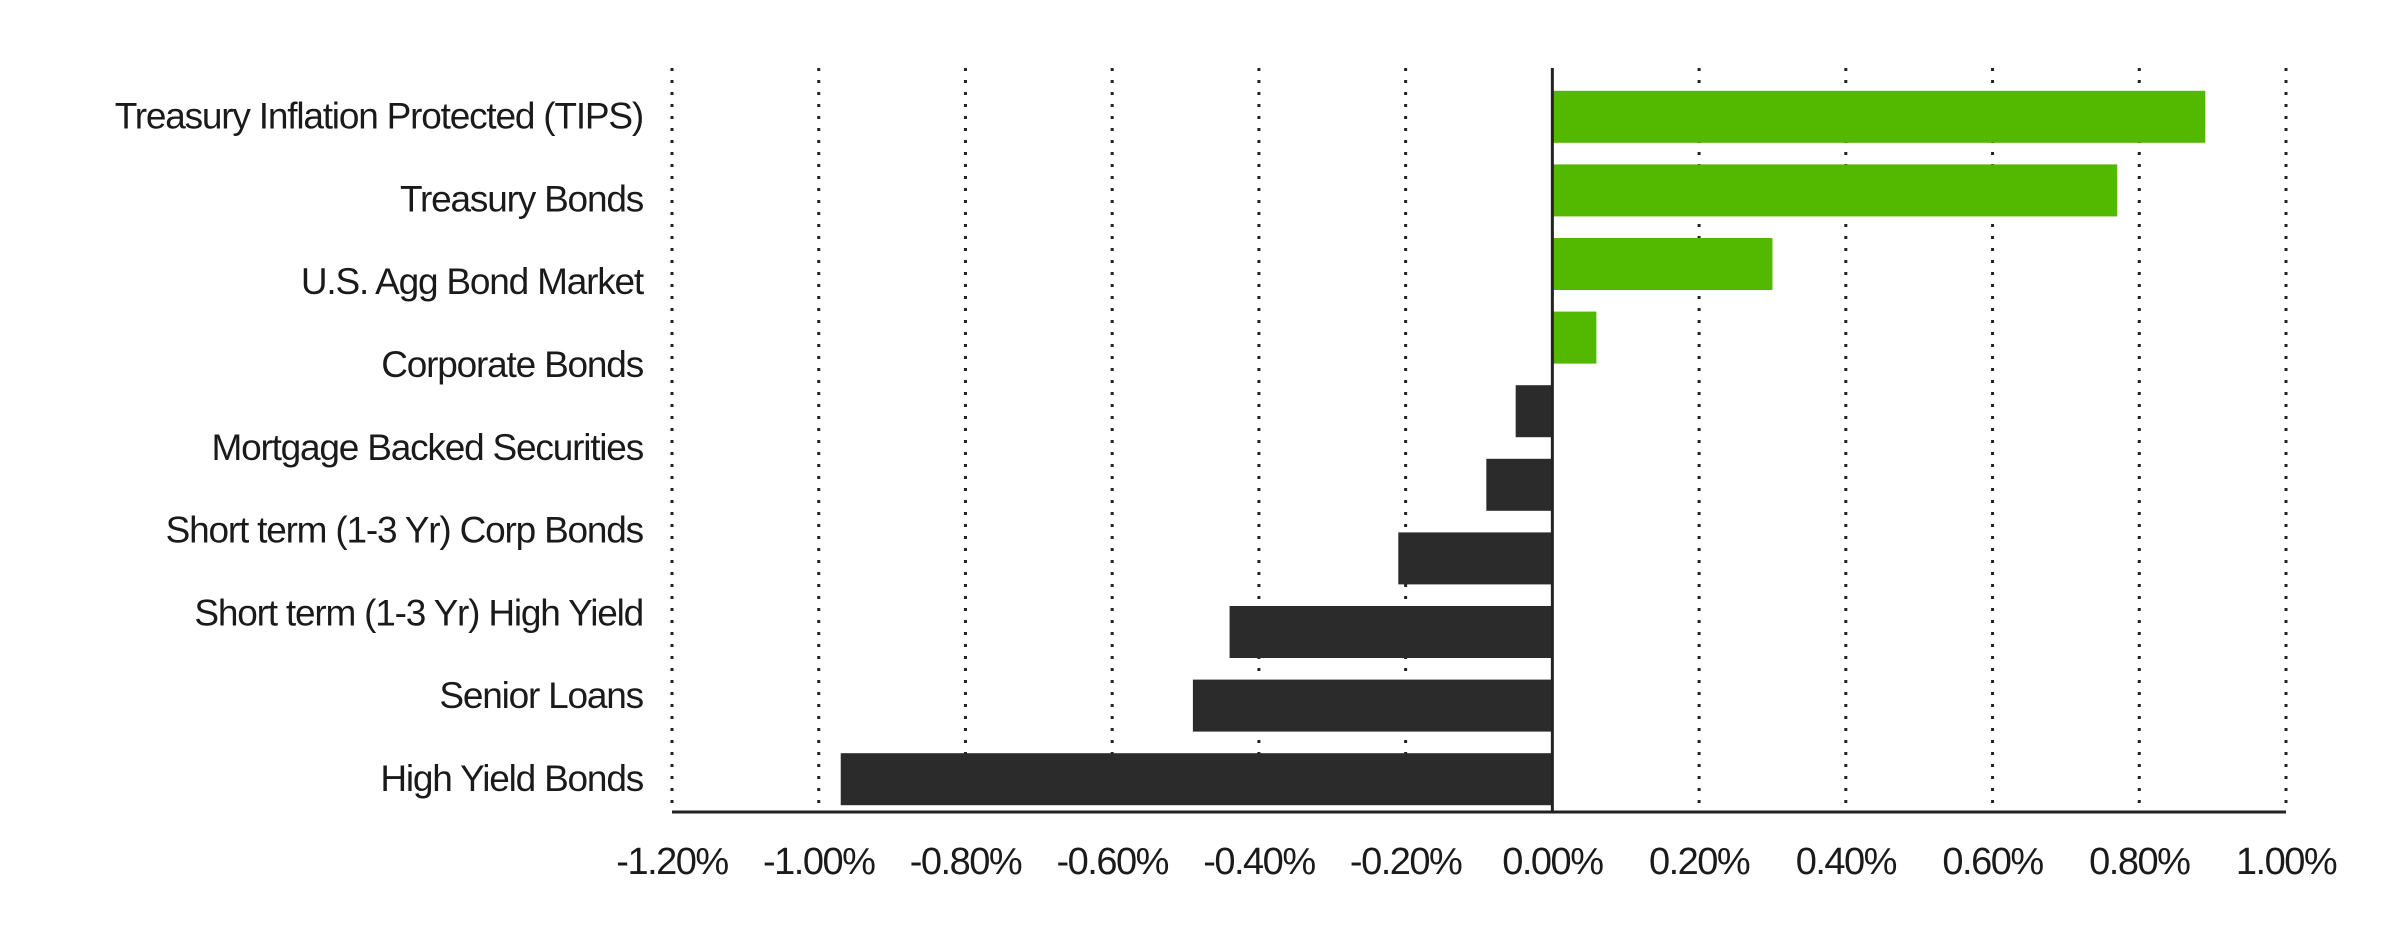 This screenshot has height=942, width=2382. What do you see at coordinates (672, 862) in the screenshot?
I see `x-tick-label: -1.20%` at bounding box center [672, 862].